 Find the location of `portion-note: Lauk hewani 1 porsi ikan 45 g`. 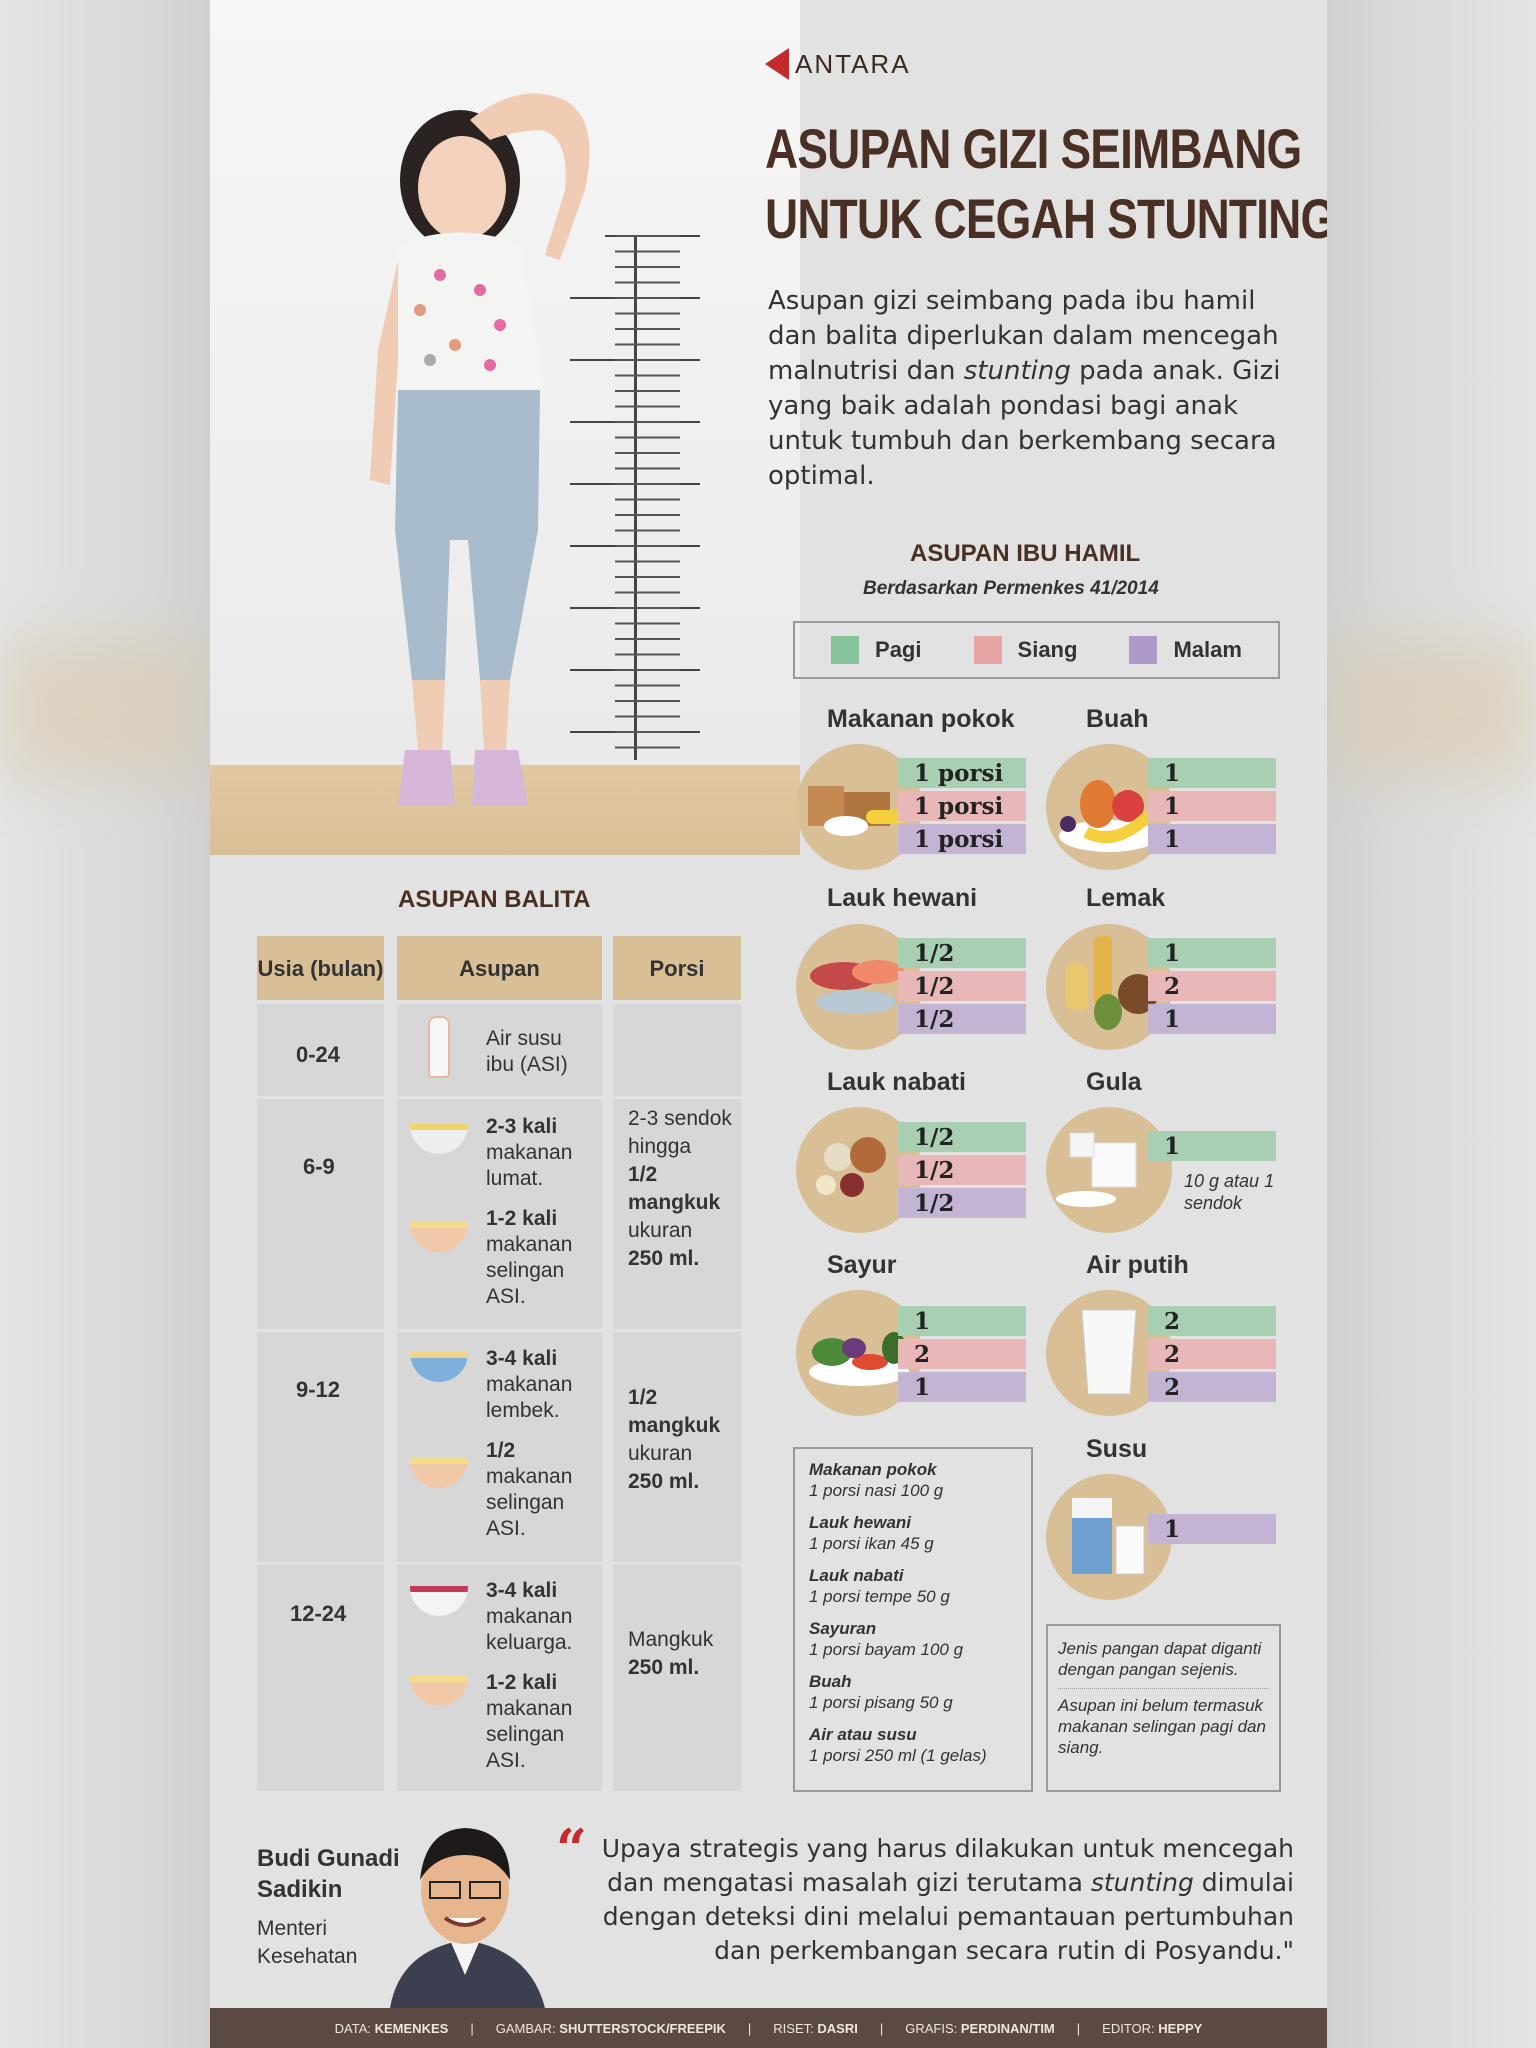

portion-note: Lauk hewani 1 porsi ikan 45 g is located at coordinates (871, 1533).